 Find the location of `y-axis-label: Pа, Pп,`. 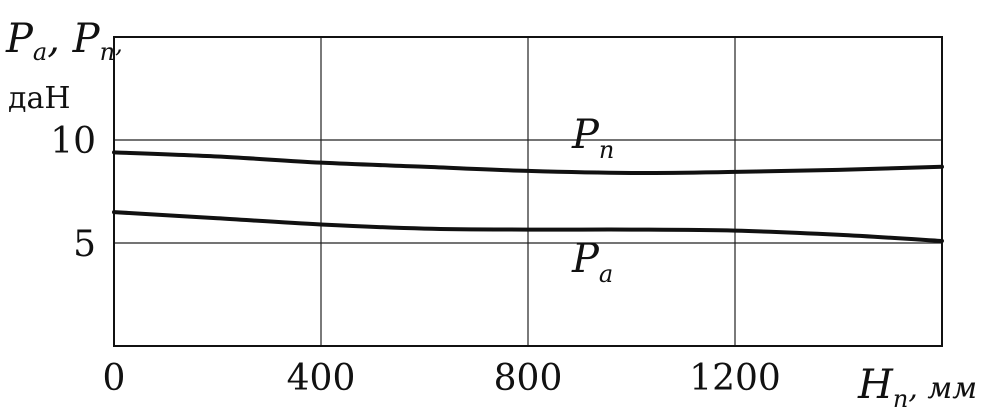

y-axis-label: Pа, Pп, is located at coordinates (64, 41).